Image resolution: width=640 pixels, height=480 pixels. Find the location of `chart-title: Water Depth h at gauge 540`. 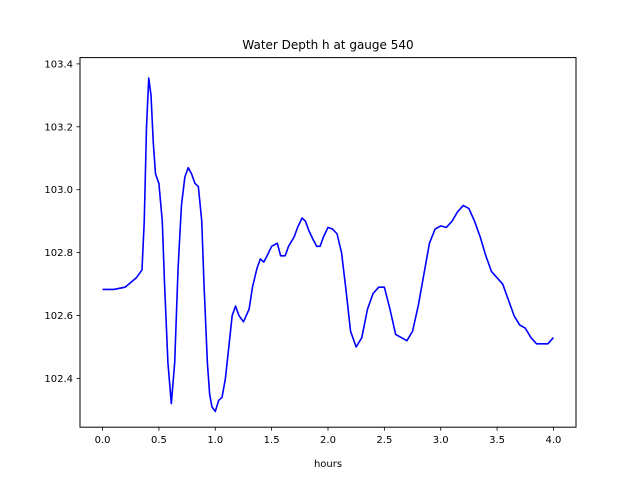

chart-title: Water Depth h at gauge 540 is located at coordinates (327, 45).